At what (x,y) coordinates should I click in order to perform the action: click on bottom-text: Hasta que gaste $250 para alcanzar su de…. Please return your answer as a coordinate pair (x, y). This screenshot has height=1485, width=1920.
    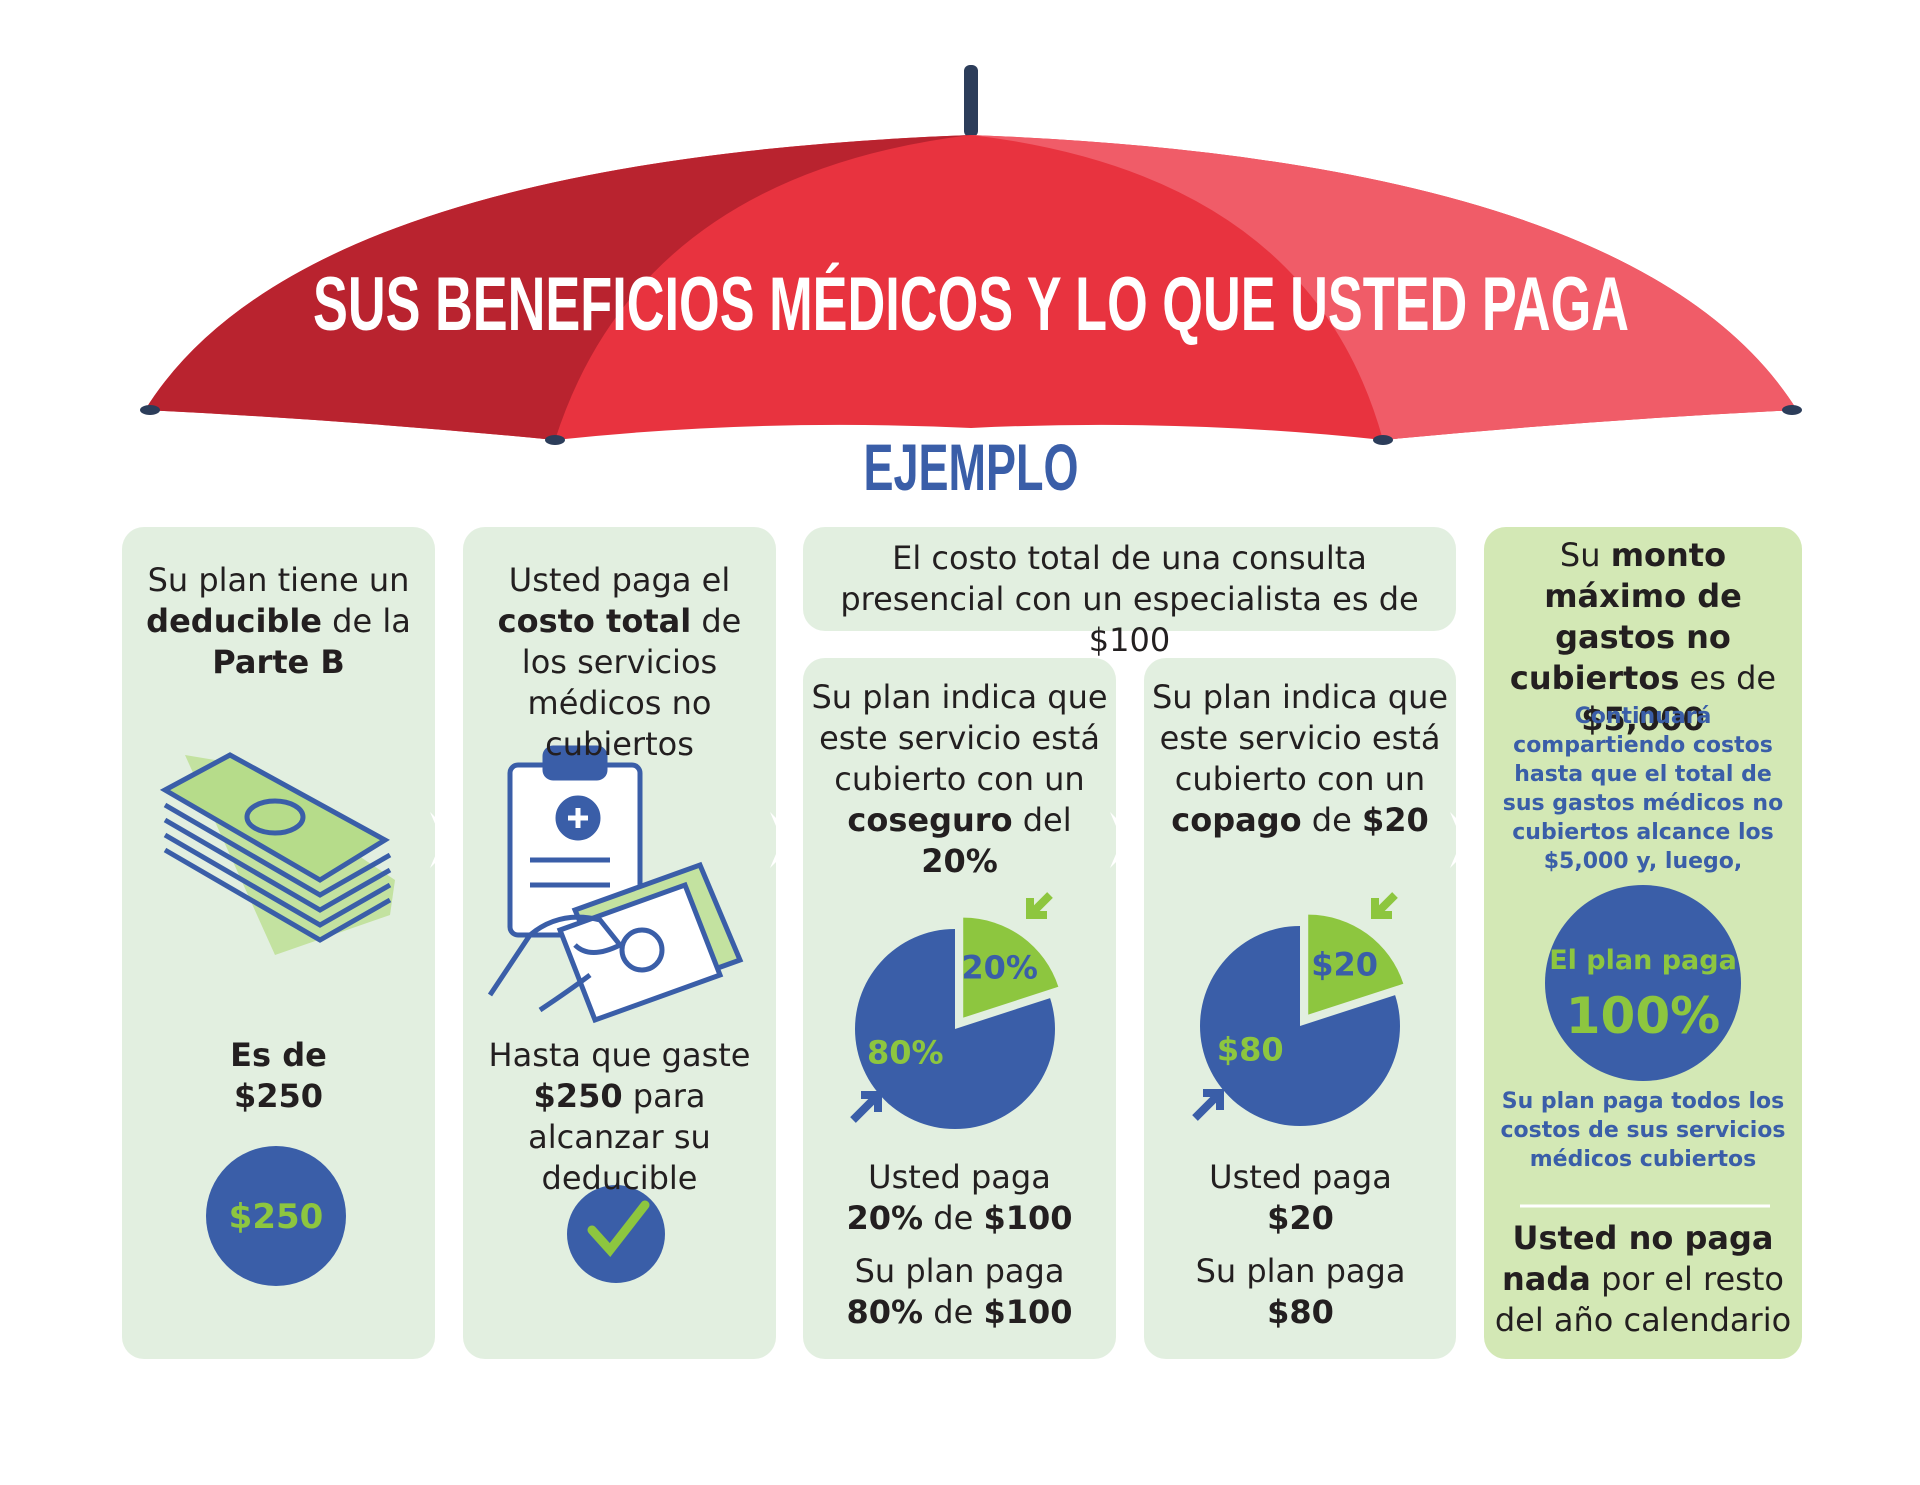
    Looking at the image, I should click on (619, 1117).